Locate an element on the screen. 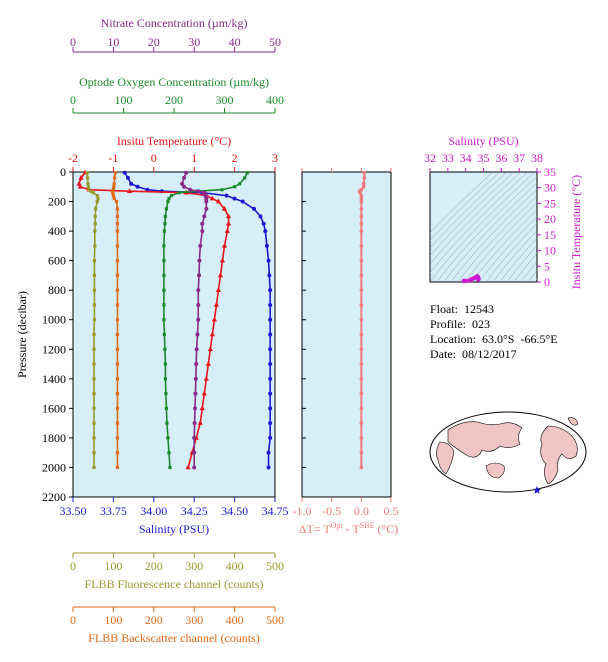  salinity-tick-label: 33.75 is located at coordinates (113, 511).